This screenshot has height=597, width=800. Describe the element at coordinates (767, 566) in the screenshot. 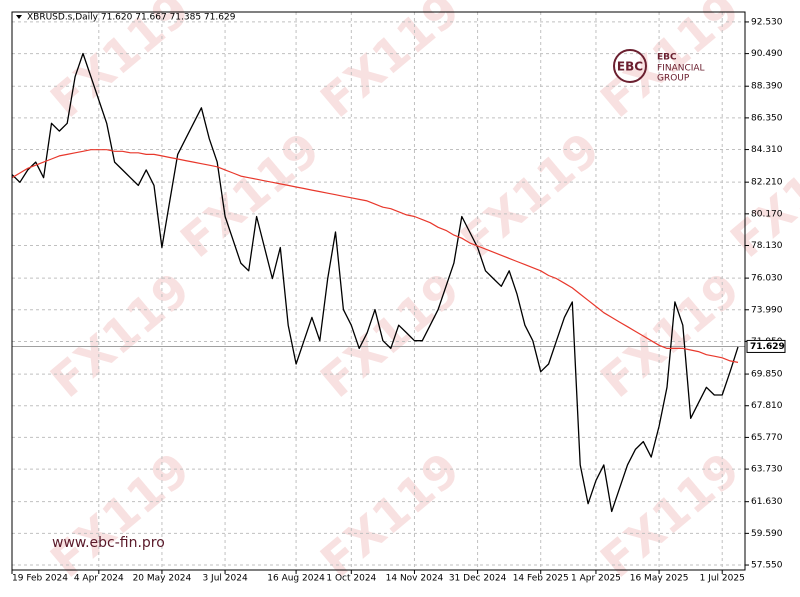

I see `y-tick-label: 57.550` at that location.